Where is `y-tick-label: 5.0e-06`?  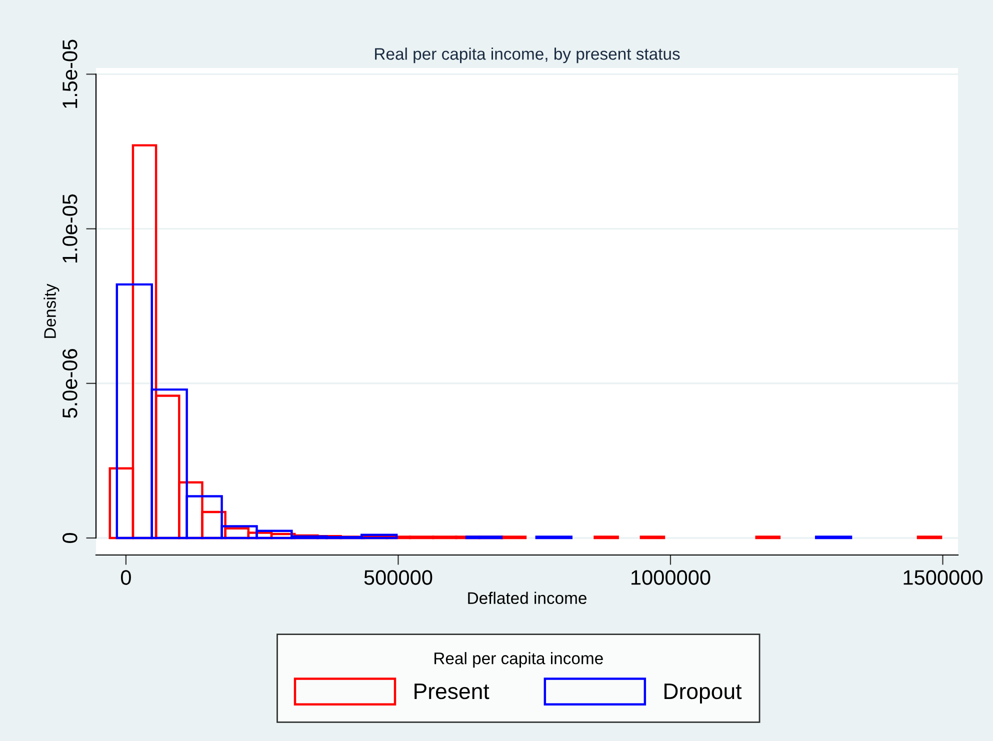 y-tick-label: 5.0e-06 is located at coordinates (70, 383).